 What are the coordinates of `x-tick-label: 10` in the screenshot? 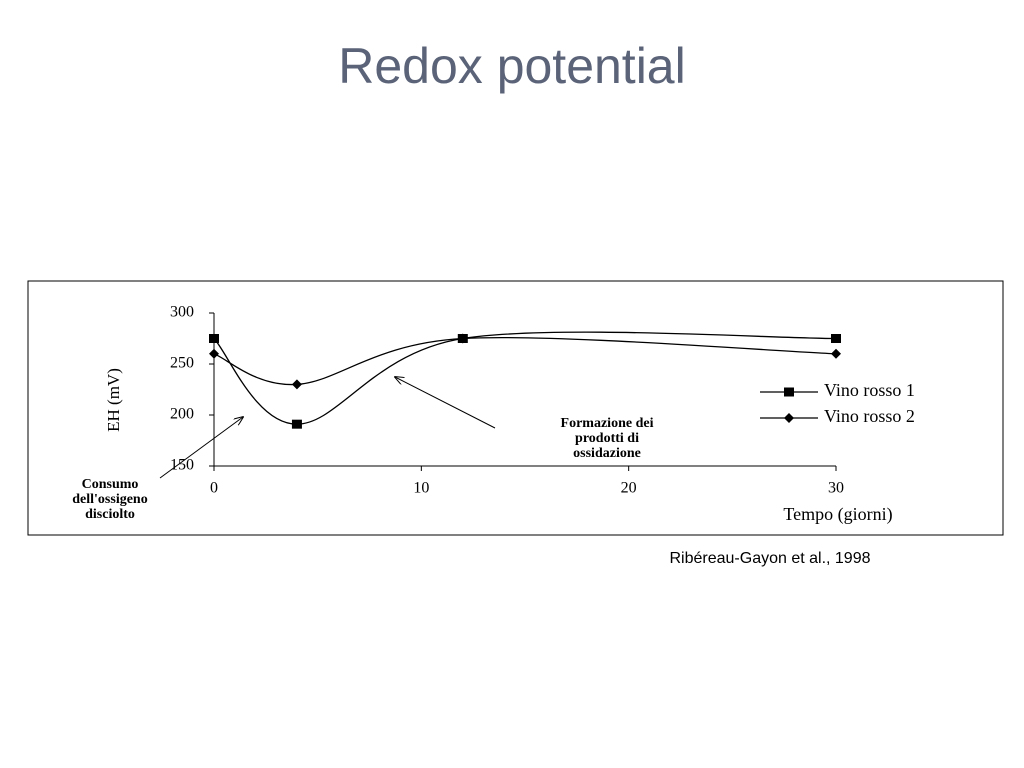 It's located at (421, 488).